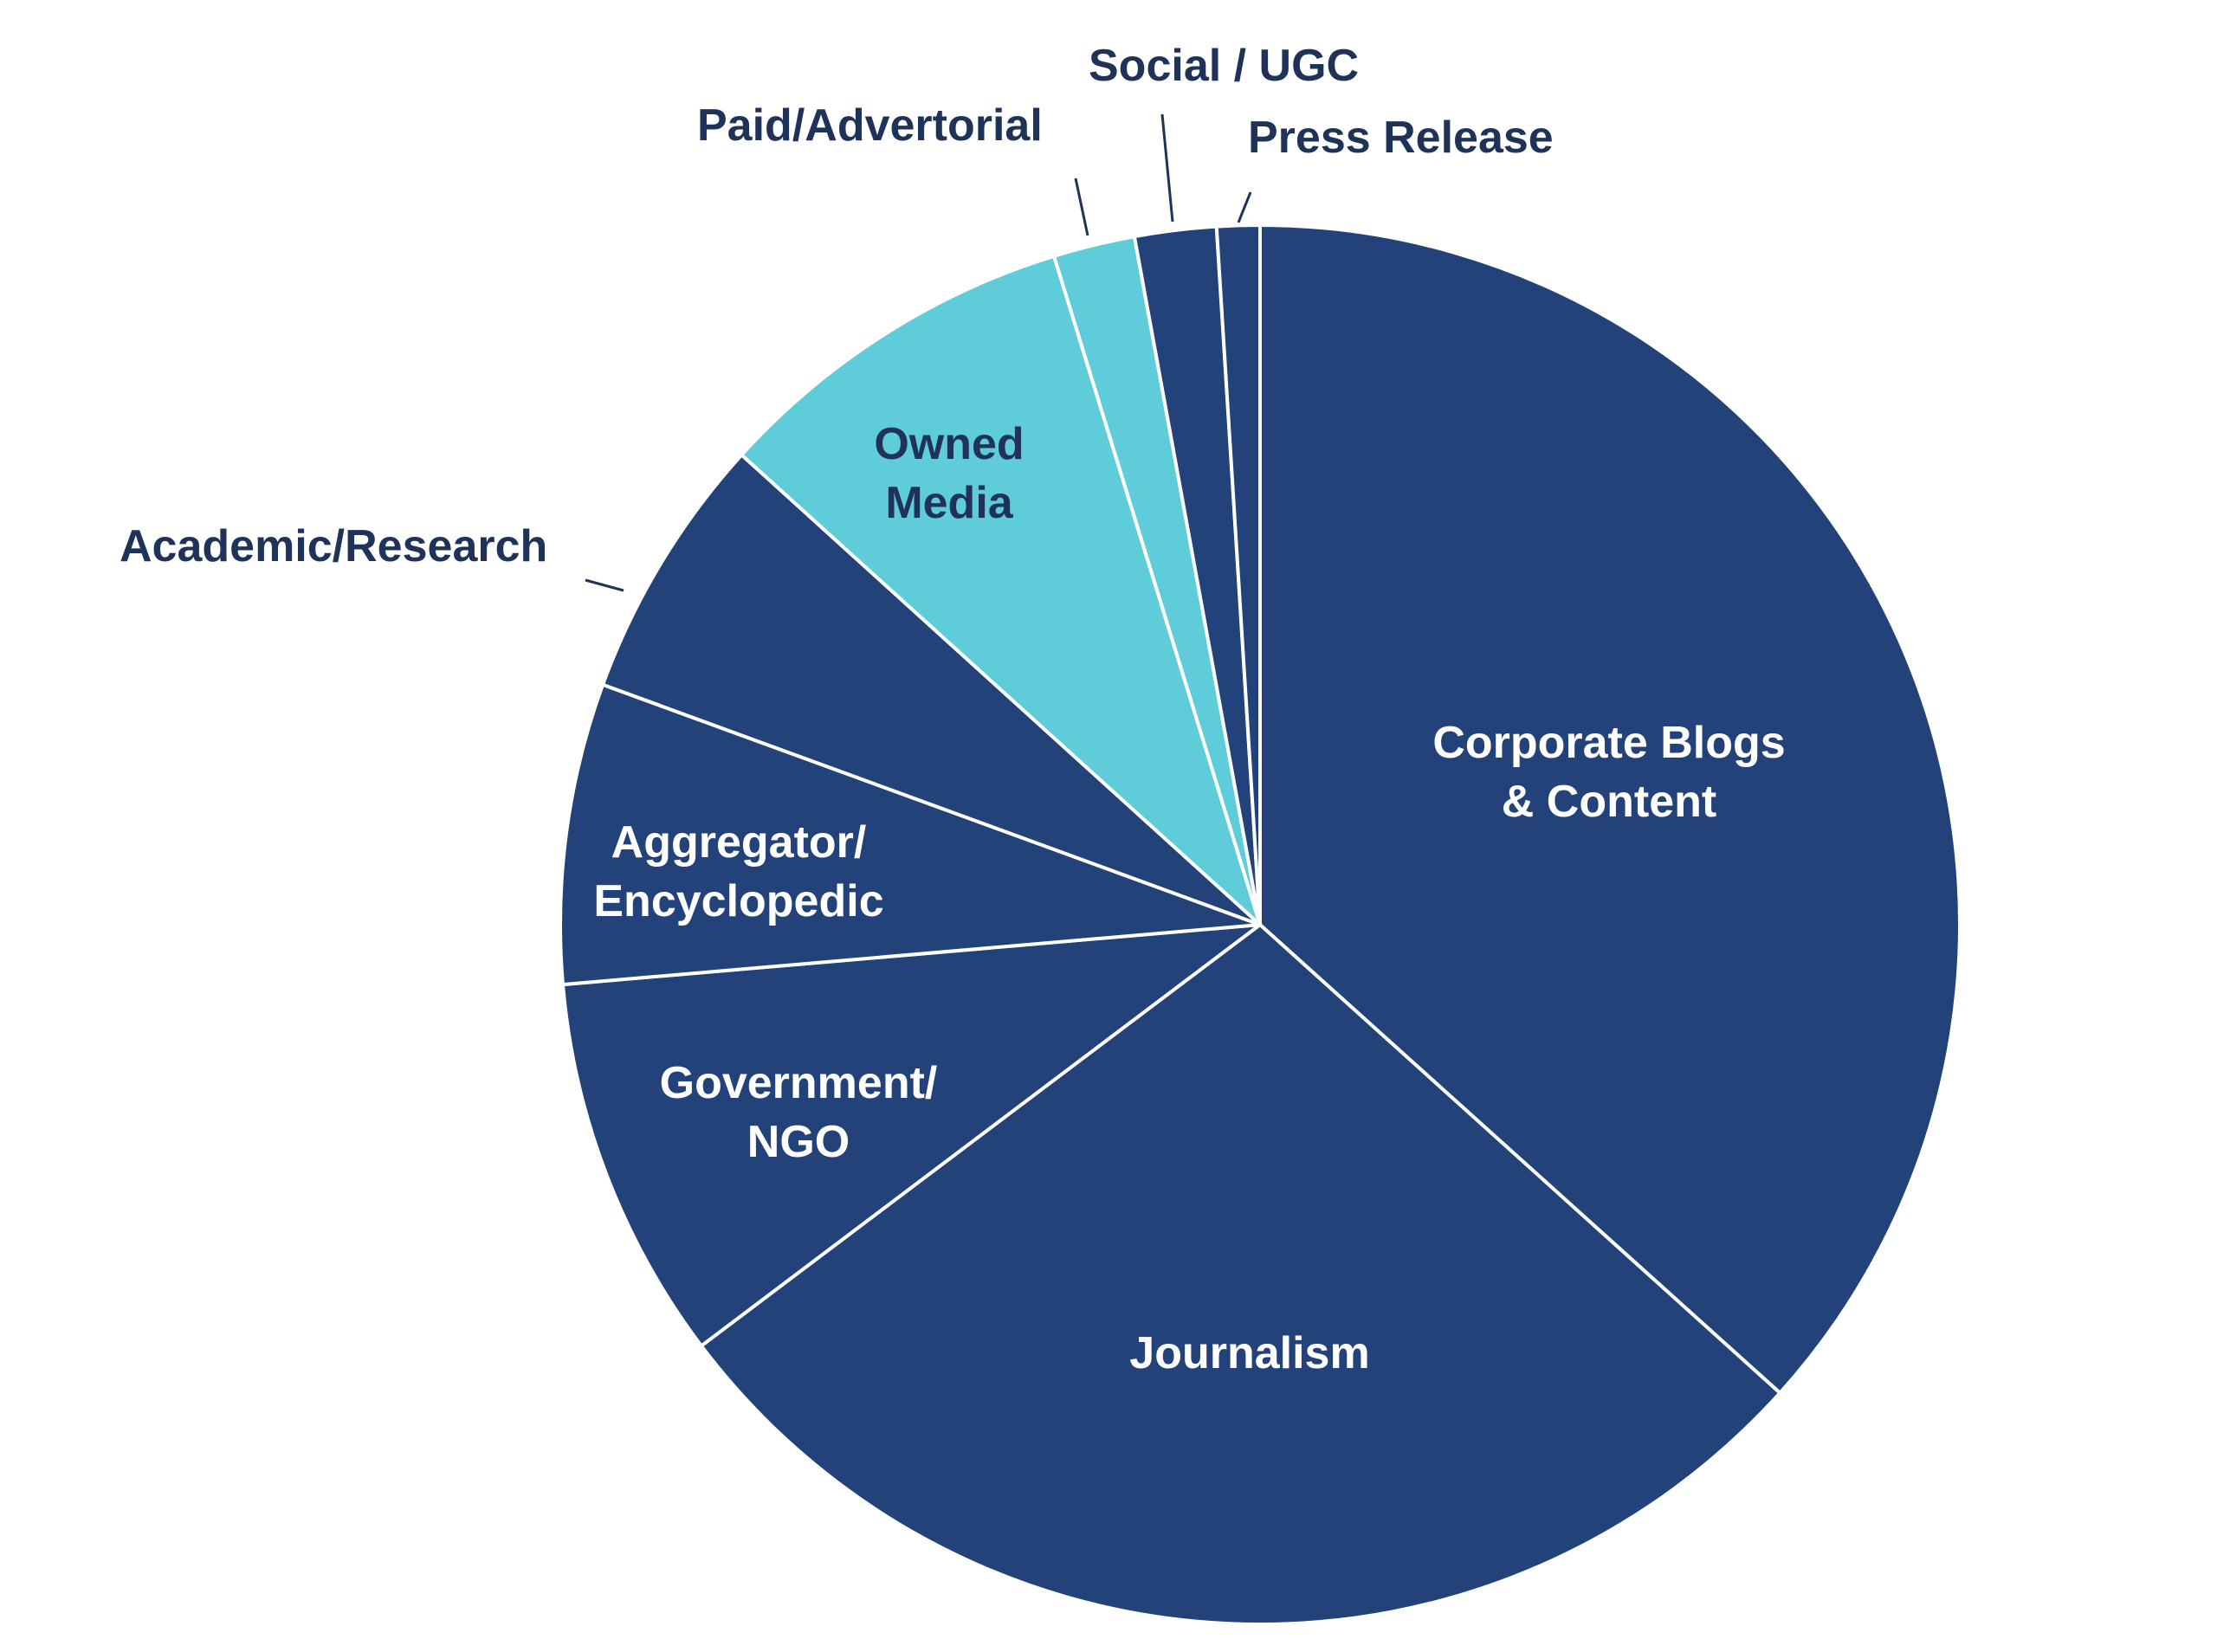 The width and height of the screenshot is (2217, 1652). What do you see at coordinates (799, 1083) in the screenshot?
I see `slice-label-line: Government/` at bounding box center [799, 1083].